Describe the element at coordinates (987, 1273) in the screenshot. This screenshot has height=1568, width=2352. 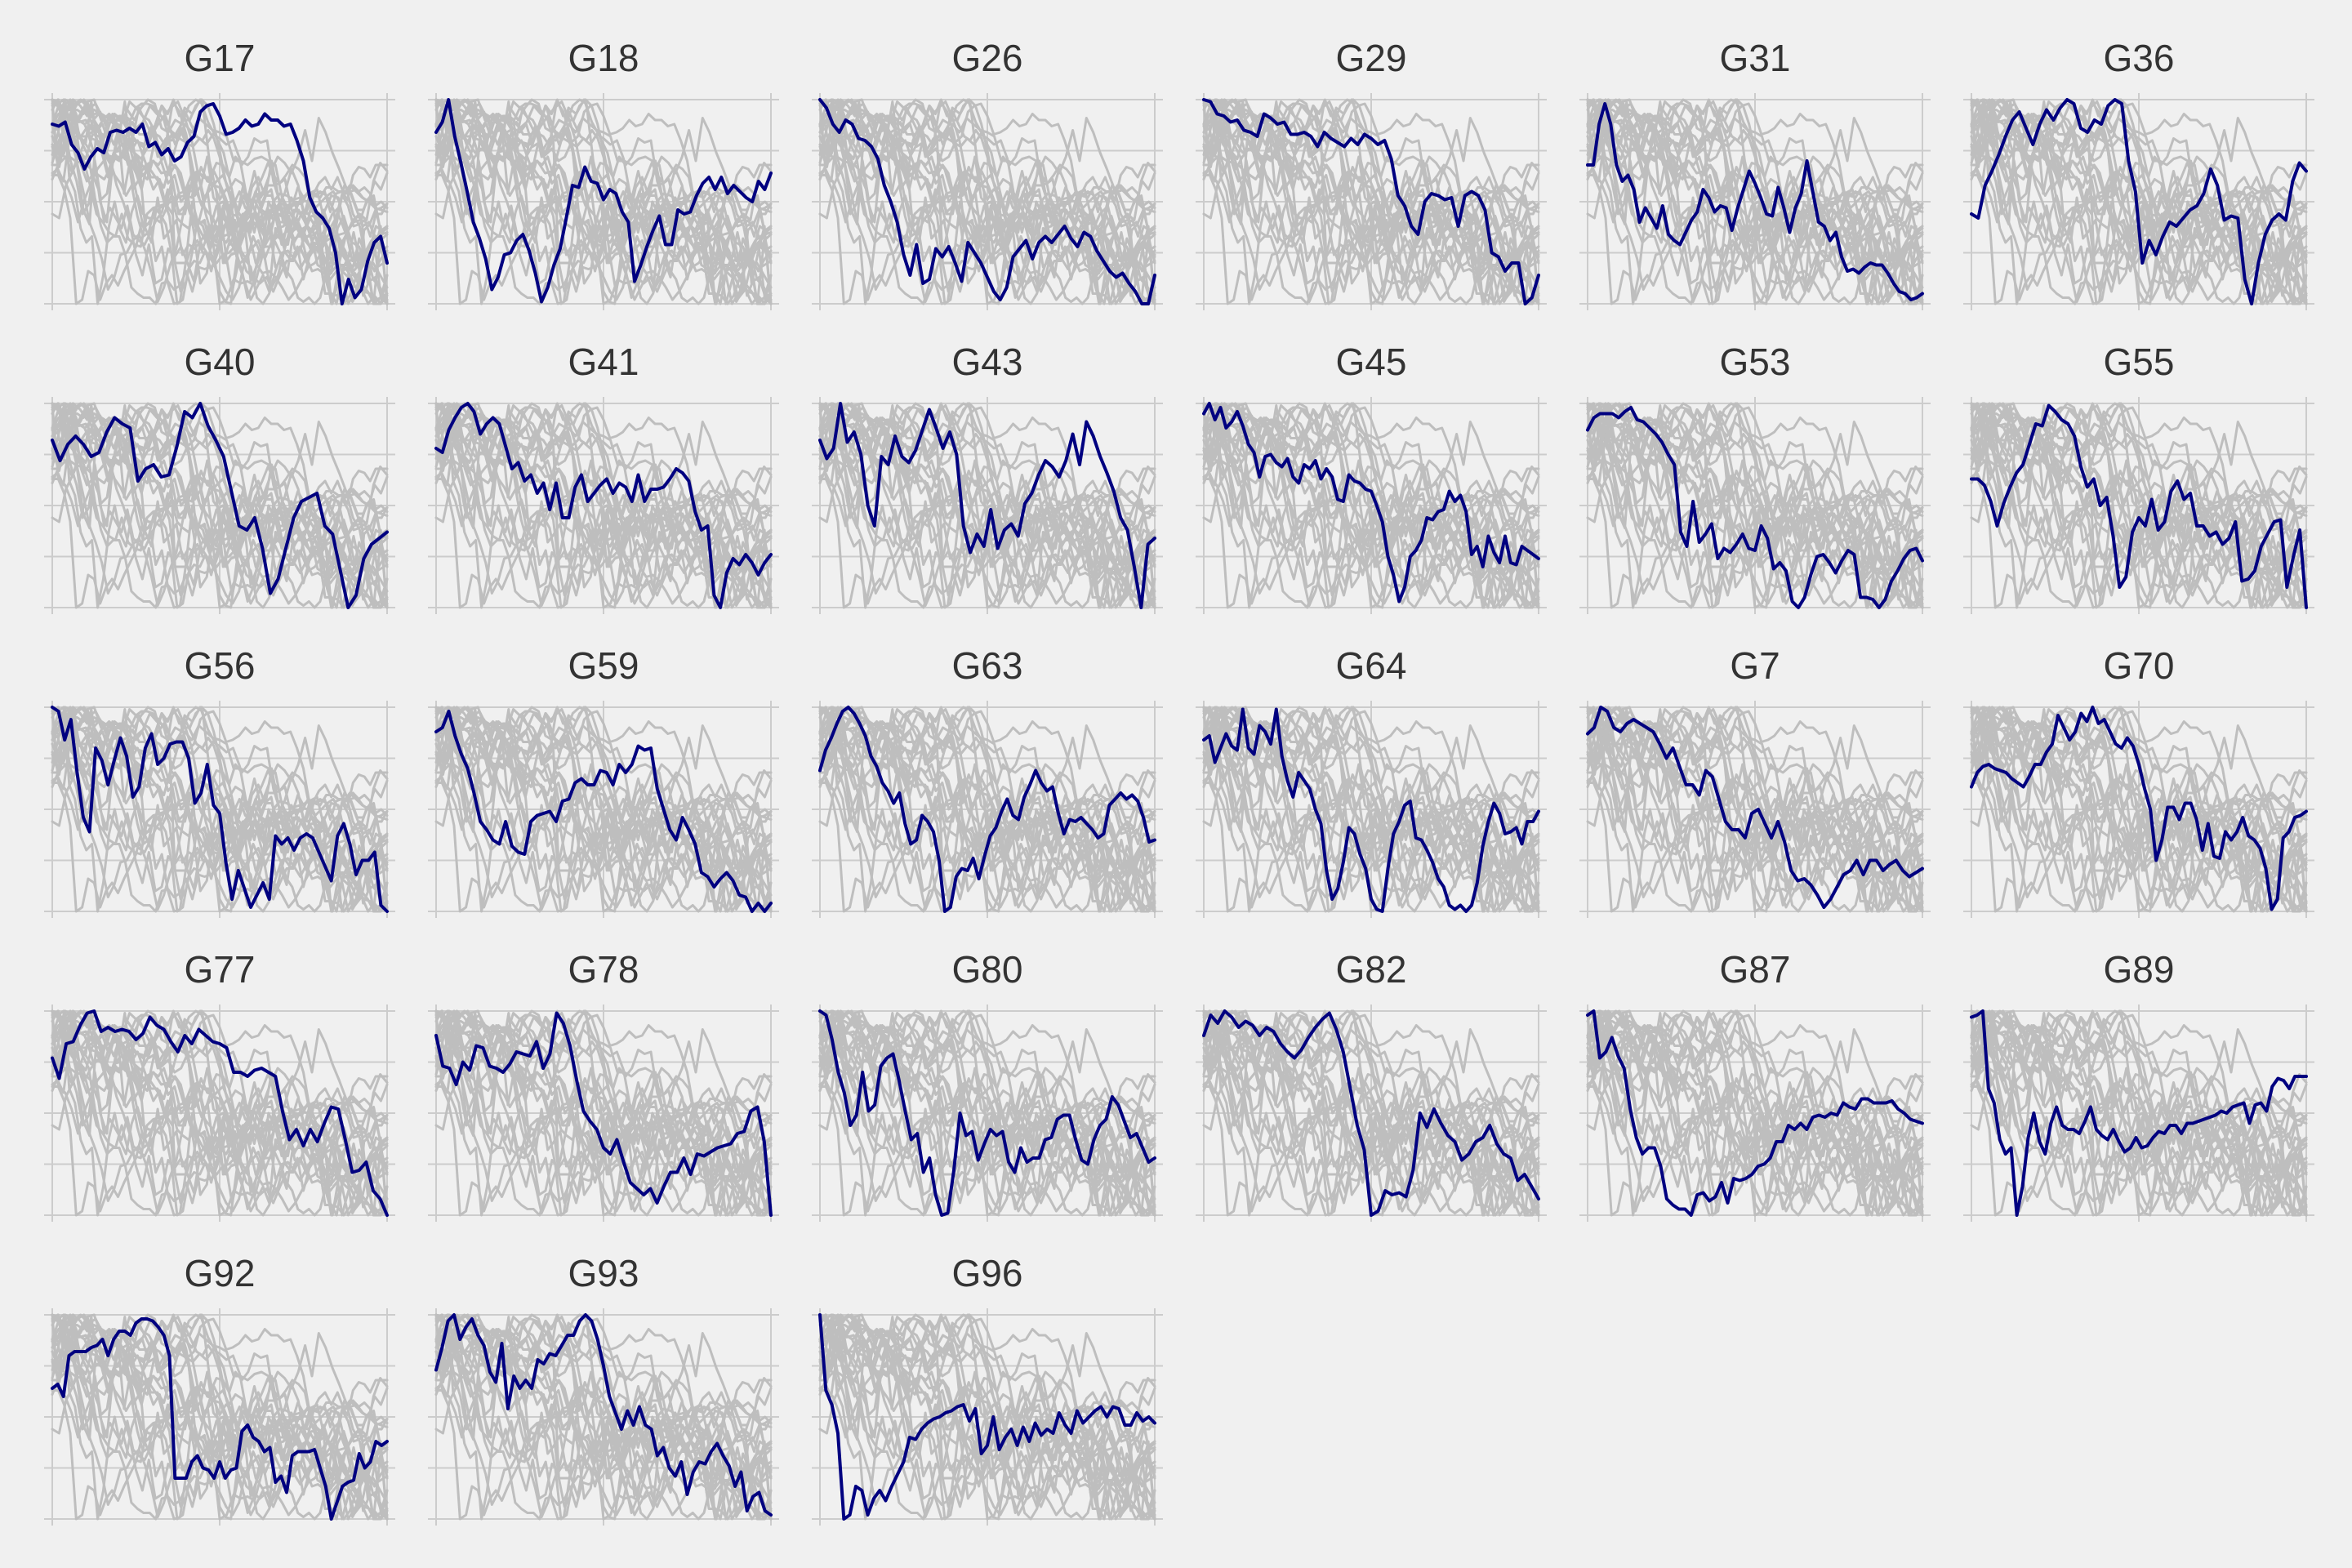
I see `panel-title: G96` at that location.